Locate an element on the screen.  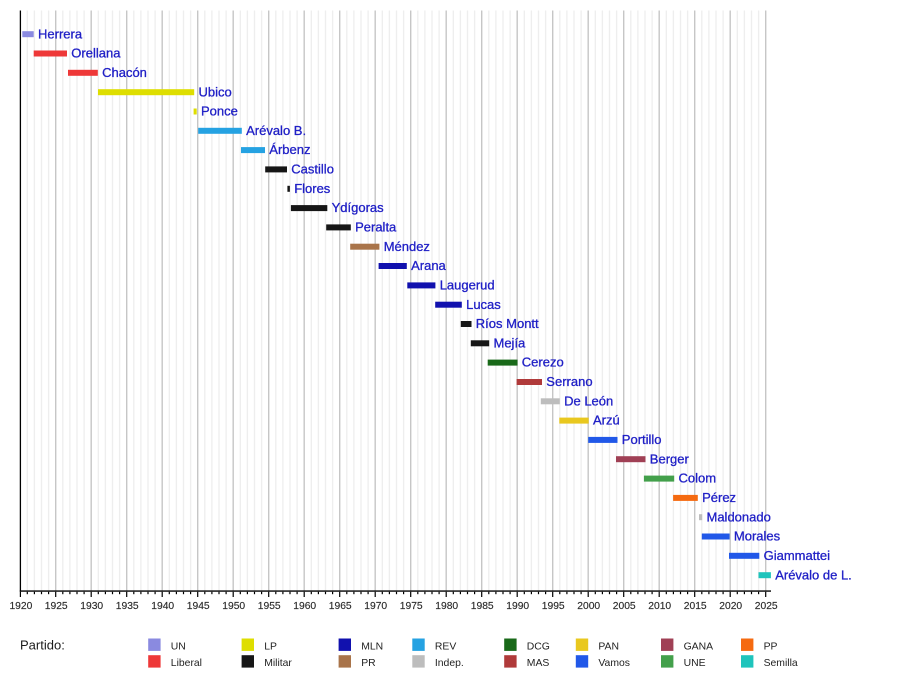
svg-text: Ydígoras is located at coordinates (358, 207).